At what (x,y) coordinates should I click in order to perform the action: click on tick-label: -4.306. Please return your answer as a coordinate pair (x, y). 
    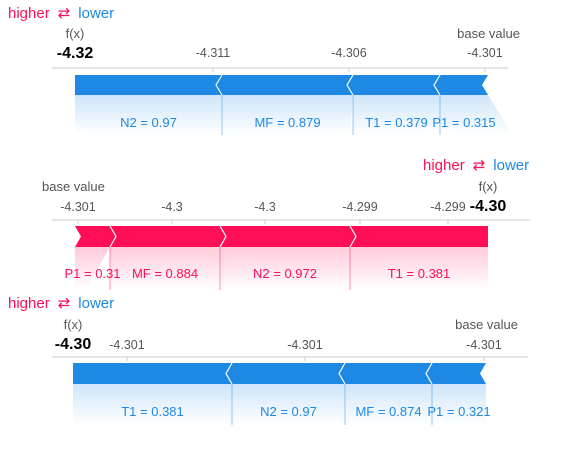
    Looking at the image, I should click on (348, 53).